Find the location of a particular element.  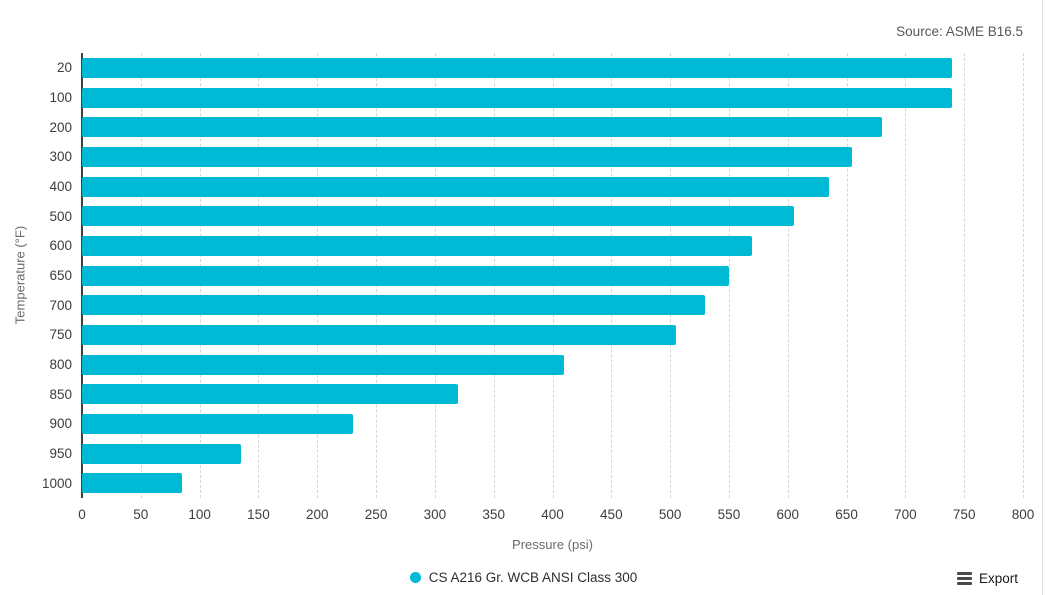

hamburger-icon is located at coordinates (964, 578).